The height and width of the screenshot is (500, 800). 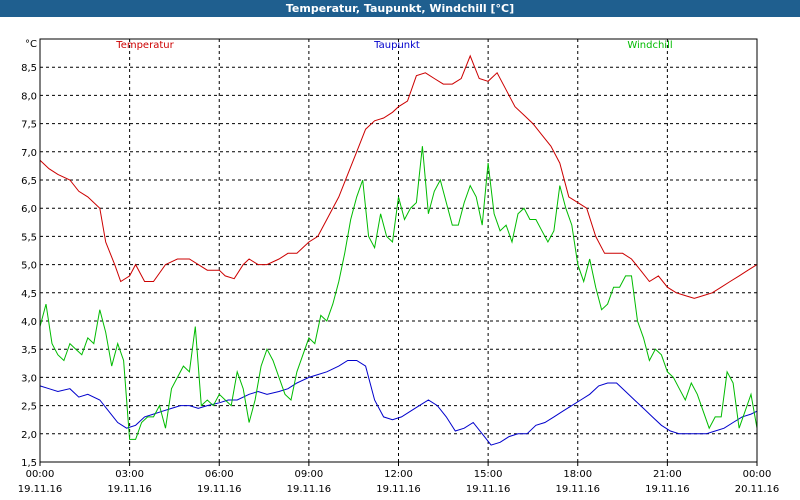 I want to click on x-tick-time: 12:00, so click(x=398, y=474).